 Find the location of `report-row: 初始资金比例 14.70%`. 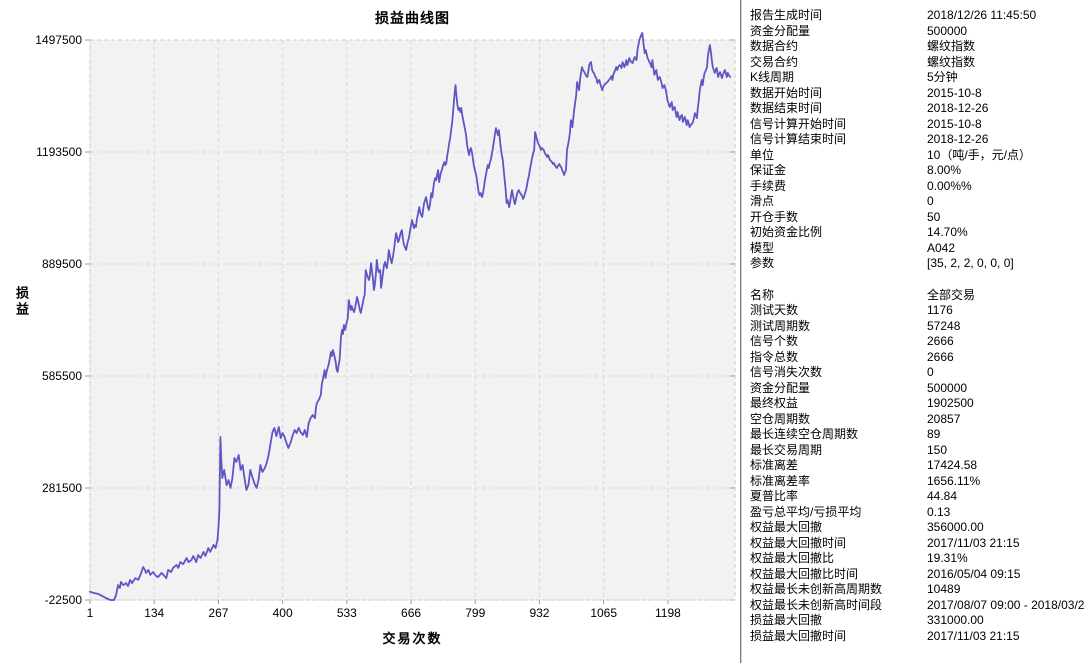

report-row: 初始资金比例 14.70% is located at coordinates (913, 233).